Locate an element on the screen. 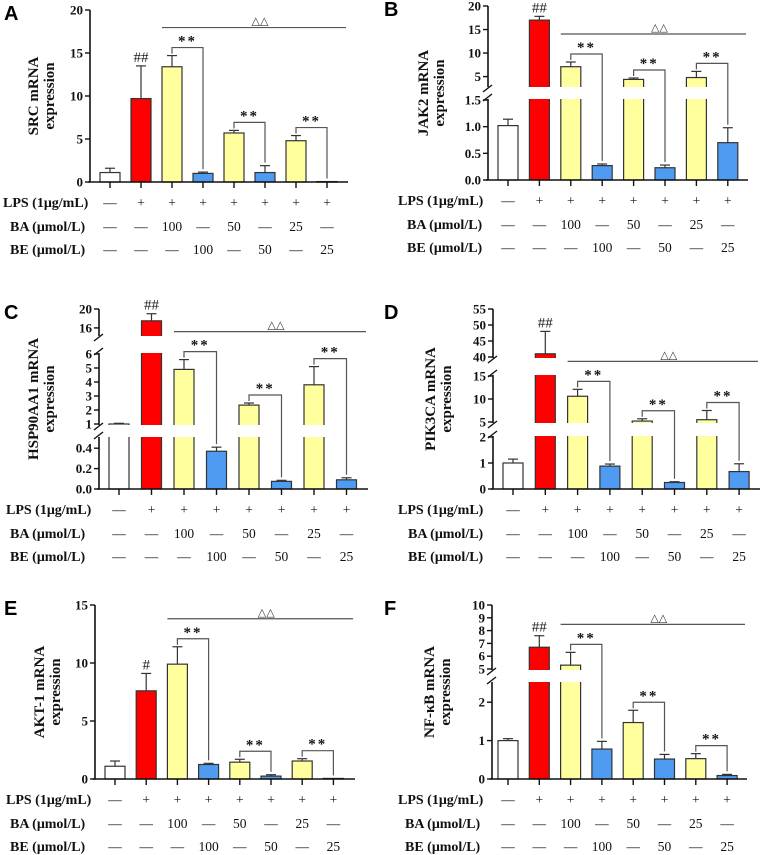  delta-marker: △△ is located at coordinates (260, 21).